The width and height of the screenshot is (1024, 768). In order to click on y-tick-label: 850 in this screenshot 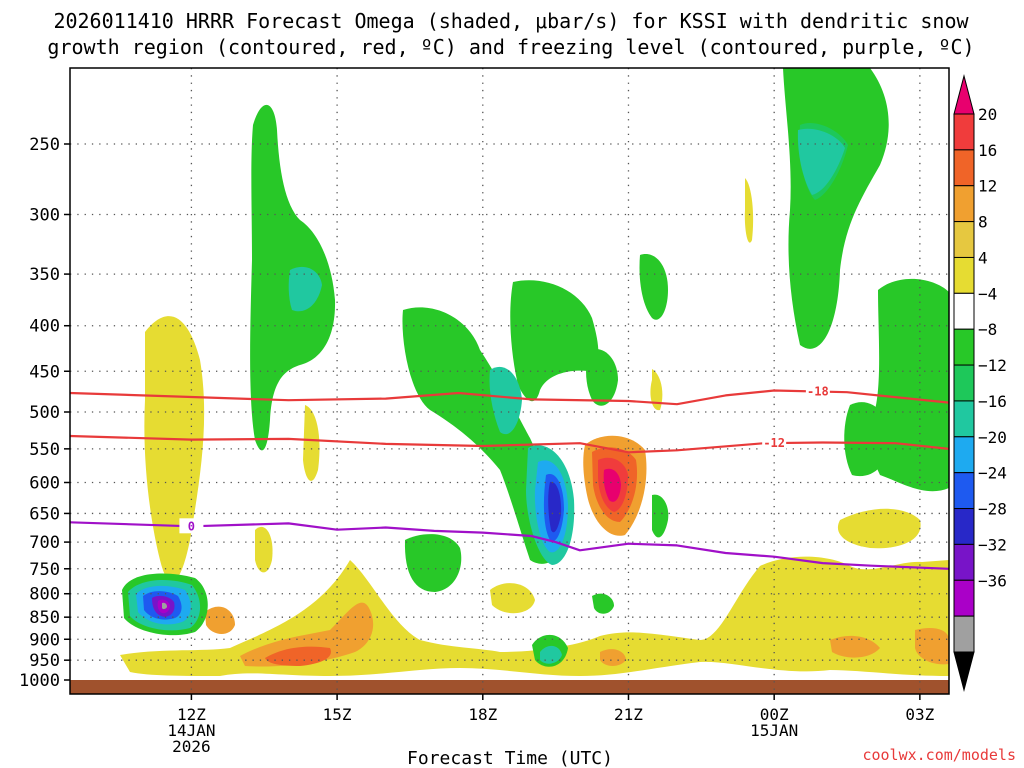, I will do `click(44, 618)`.